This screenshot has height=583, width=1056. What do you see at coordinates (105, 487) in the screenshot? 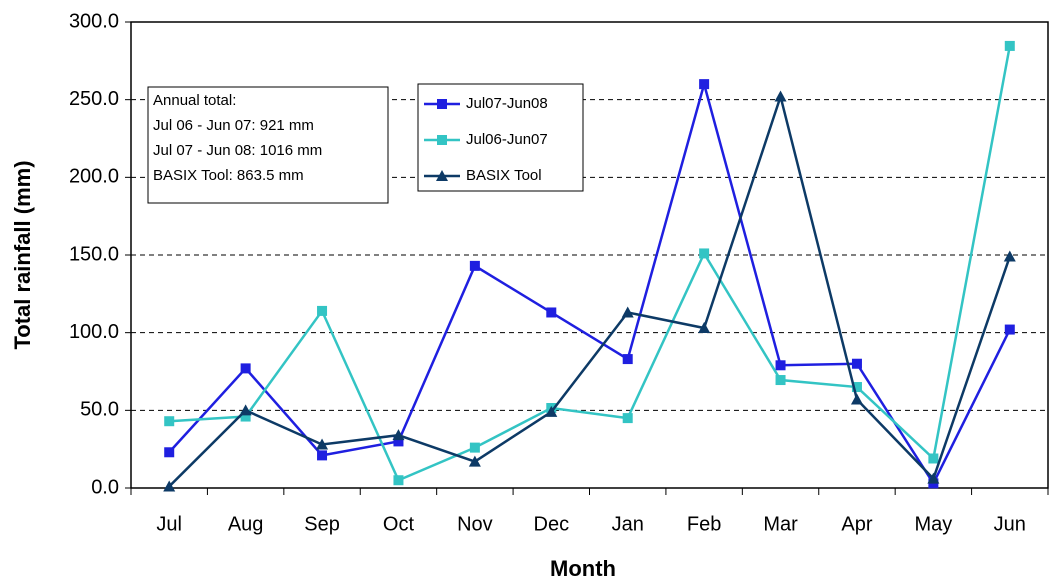
I see `y-tick-label: 0.0` at bounding box center [105, 487].